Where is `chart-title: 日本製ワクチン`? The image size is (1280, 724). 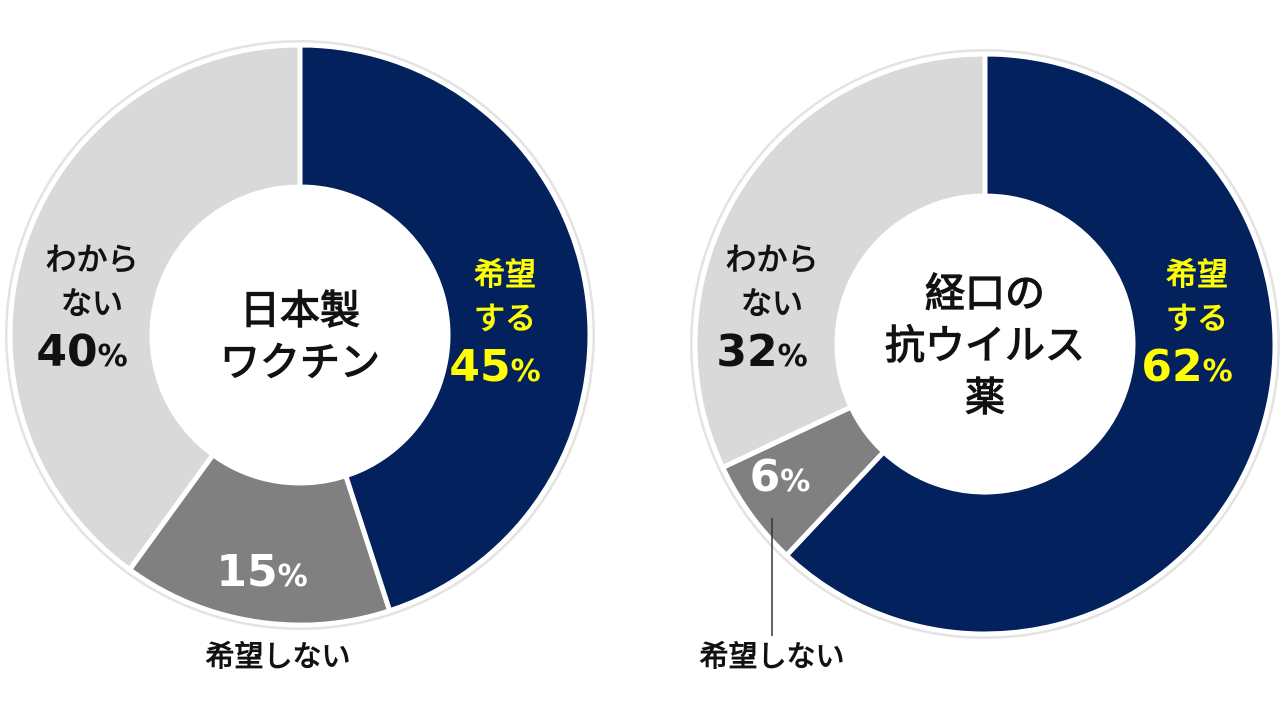 chart-title: 日本製ワクチン is located at coordinates (300, 336).